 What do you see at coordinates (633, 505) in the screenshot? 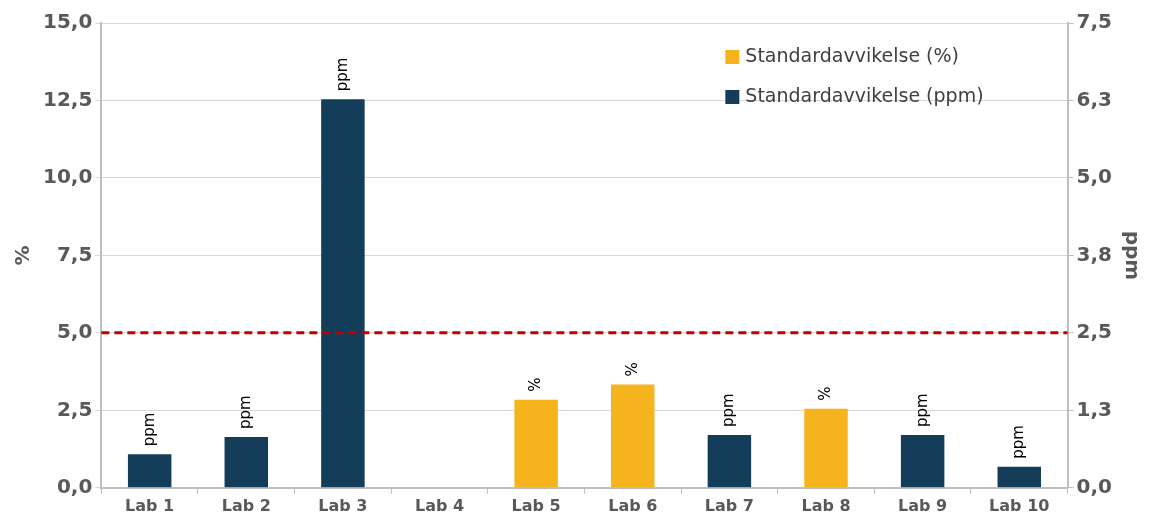
I see `x-tick-label: Lab 6` at bounding box center [633, 505].